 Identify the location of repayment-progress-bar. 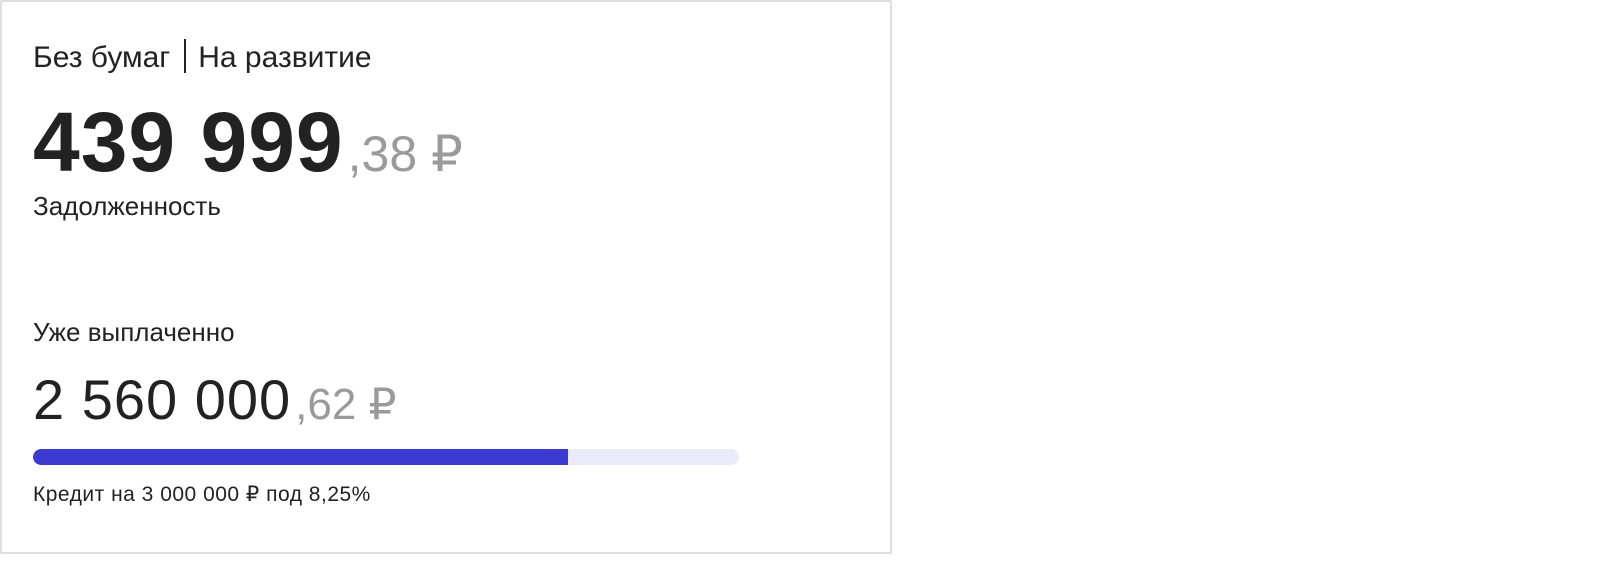
(386, 457).